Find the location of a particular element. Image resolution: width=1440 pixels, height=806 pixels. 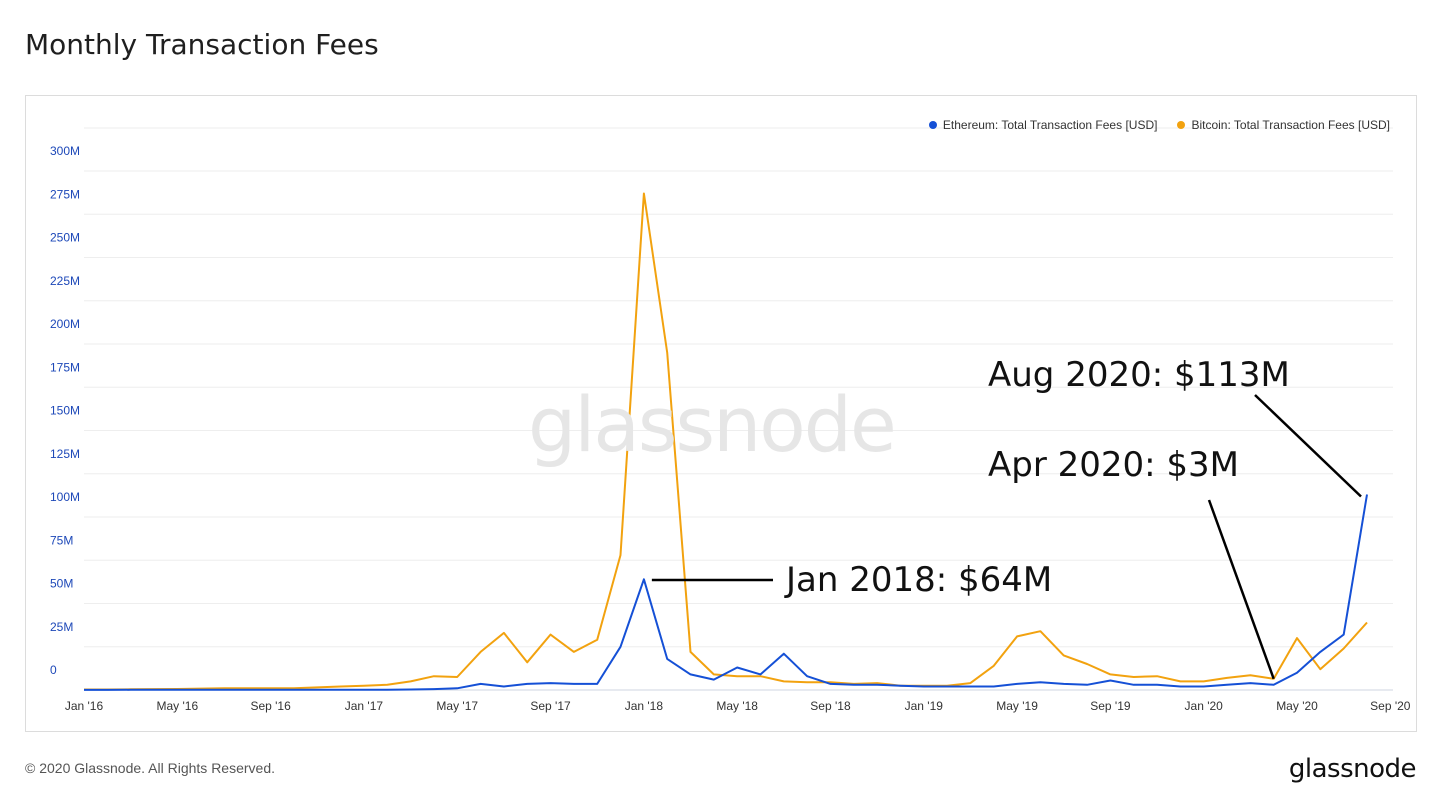

x-tick-label: Jan '19 is located at coordinates (924, 706).